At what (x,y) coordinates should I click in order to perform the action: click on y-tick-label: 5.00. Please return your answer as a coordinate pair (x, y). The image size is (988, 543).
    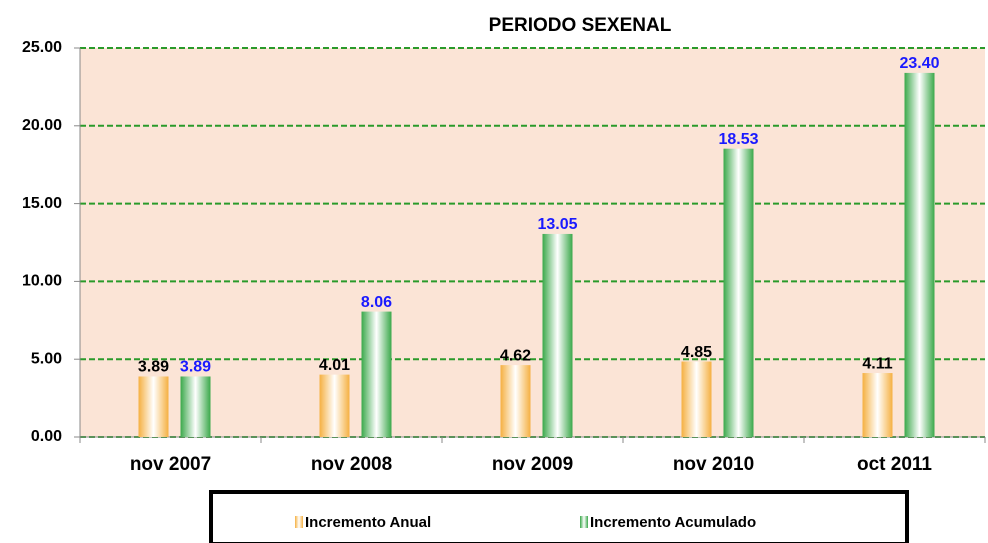
    Looking at the image, I should click on (46, 358).